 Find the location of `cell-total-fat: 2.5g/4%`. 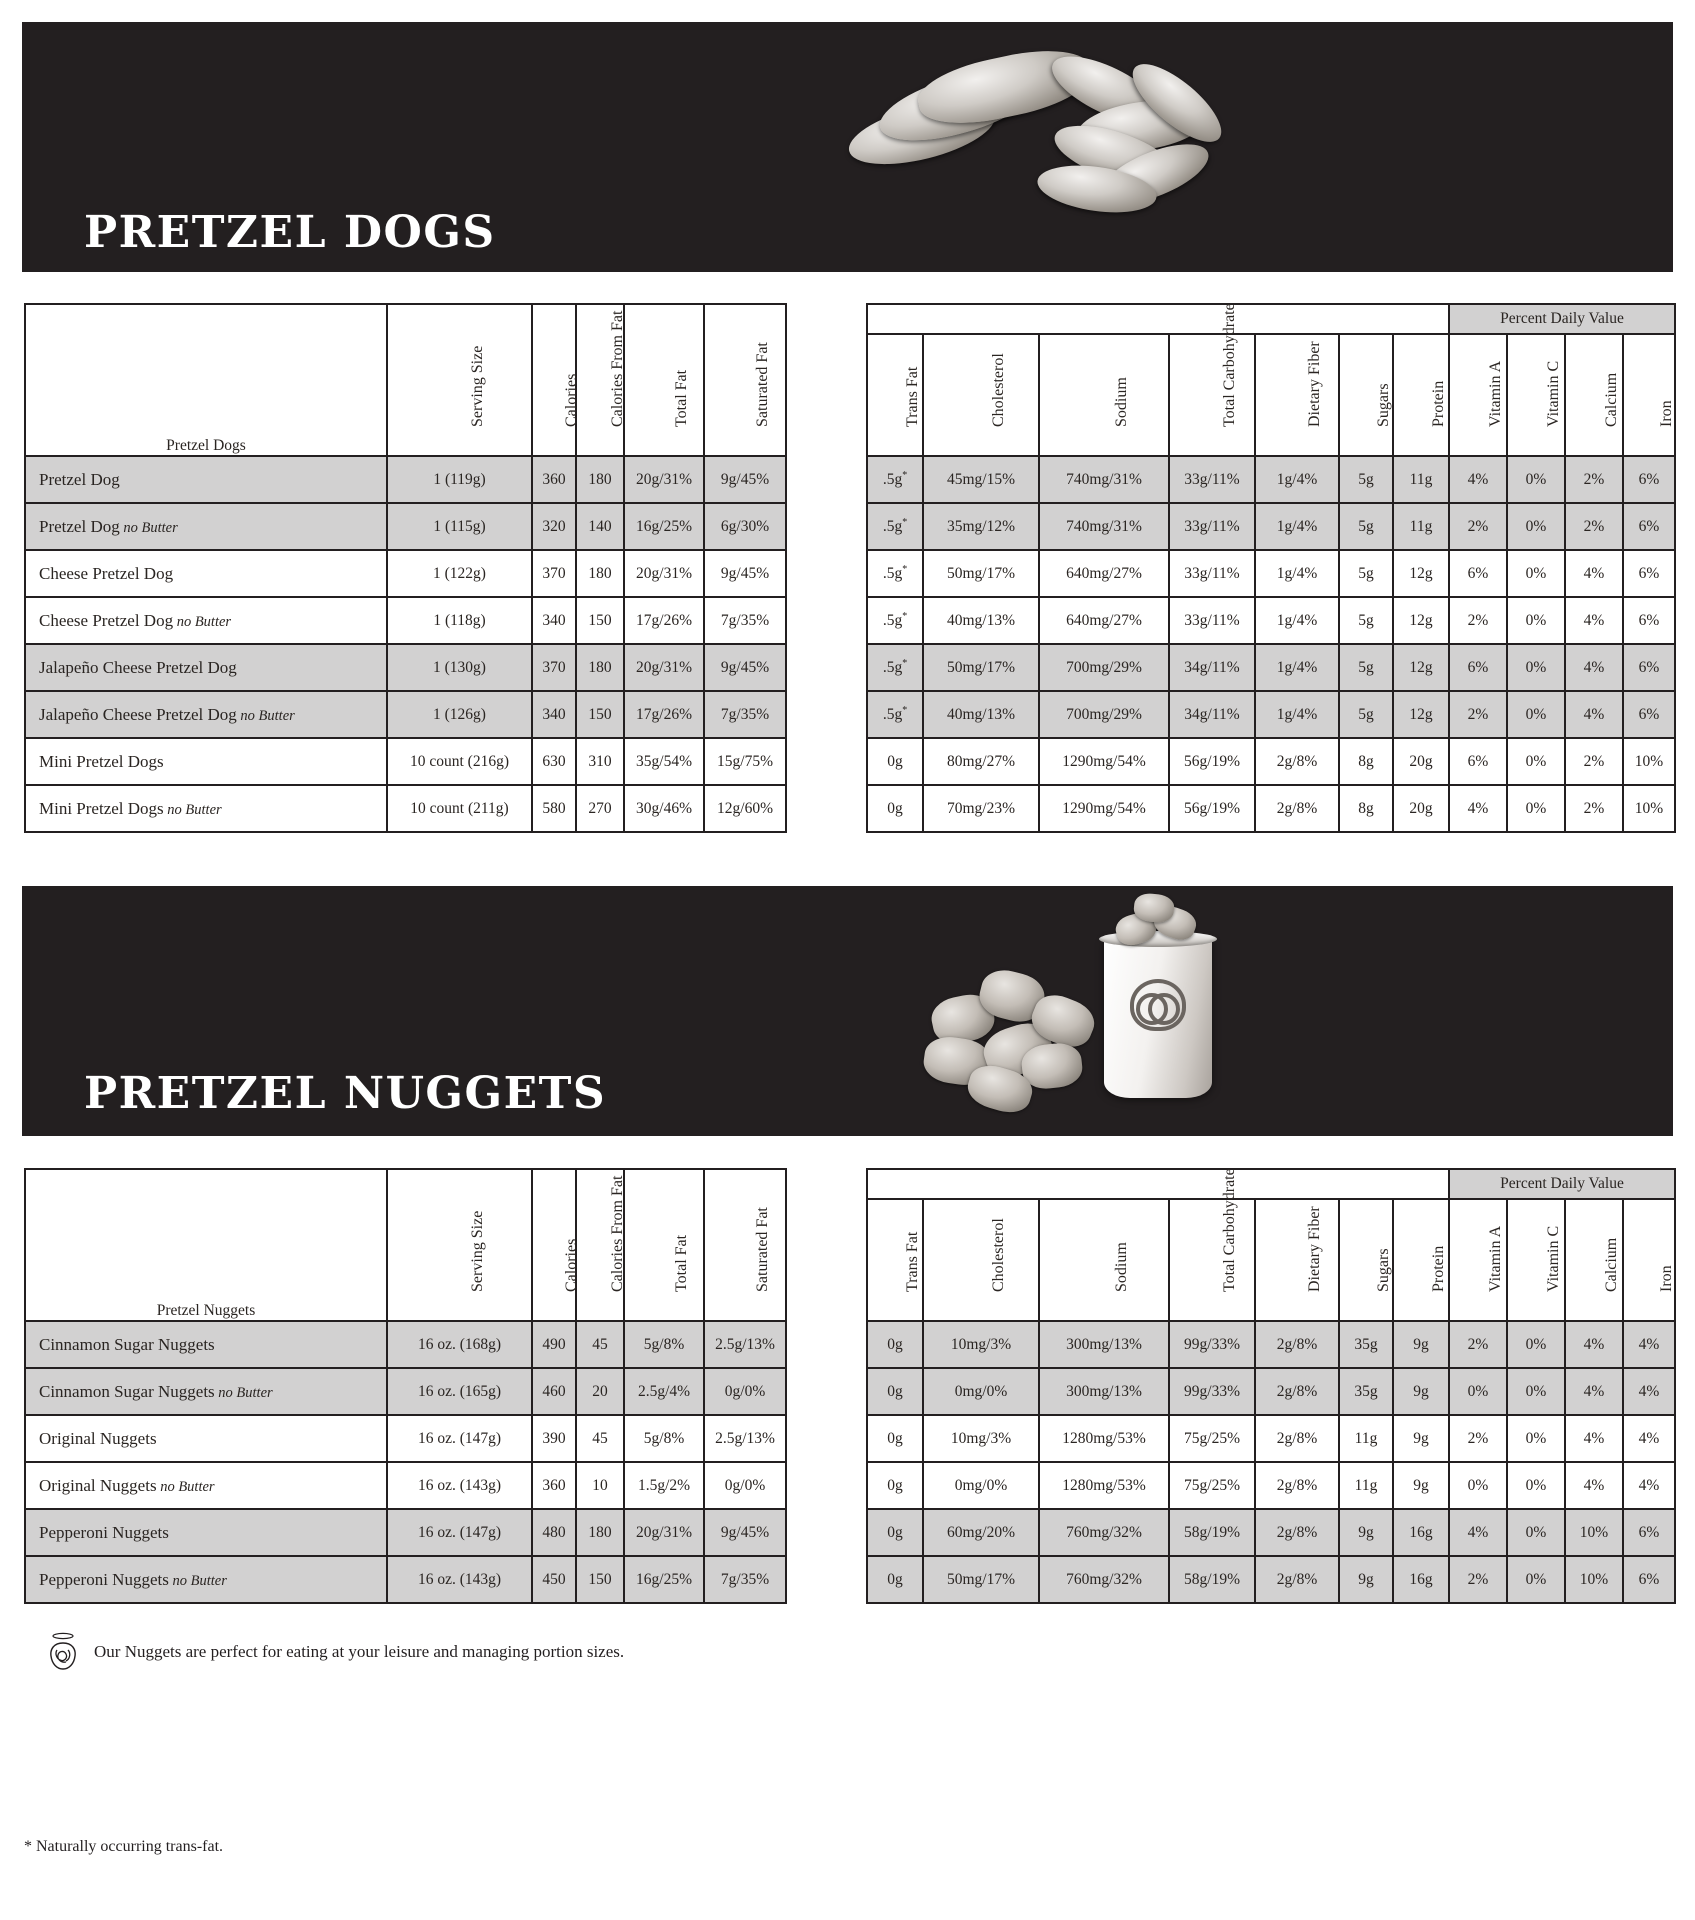

cell-total-fat: 2.5g/4% is located at coordinates (664, 1391).